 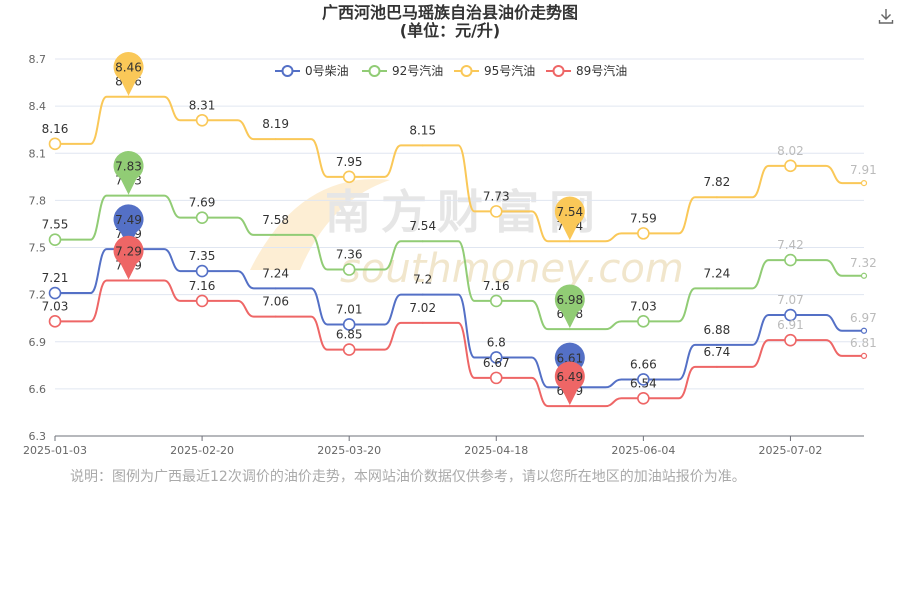 I want to click on data-label: 6.88, so click(x=717, y=330).